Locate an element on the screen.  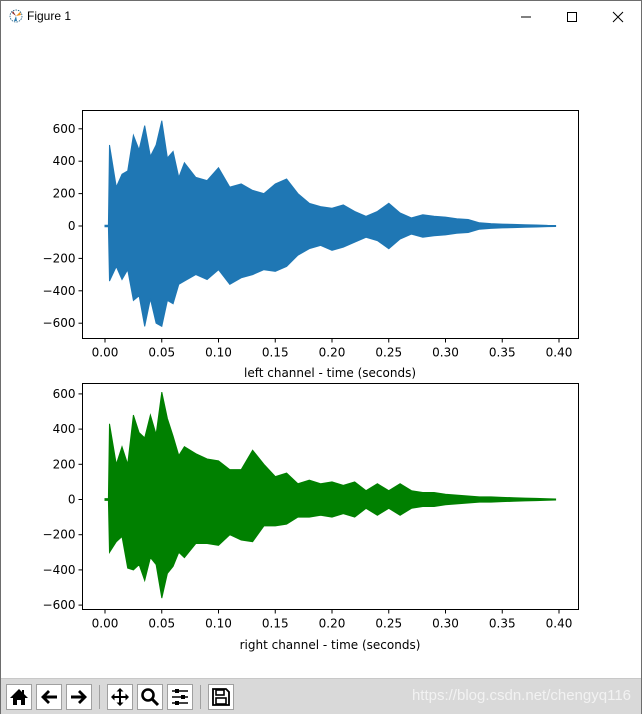
close-icon is located at coordinates (618, 16).